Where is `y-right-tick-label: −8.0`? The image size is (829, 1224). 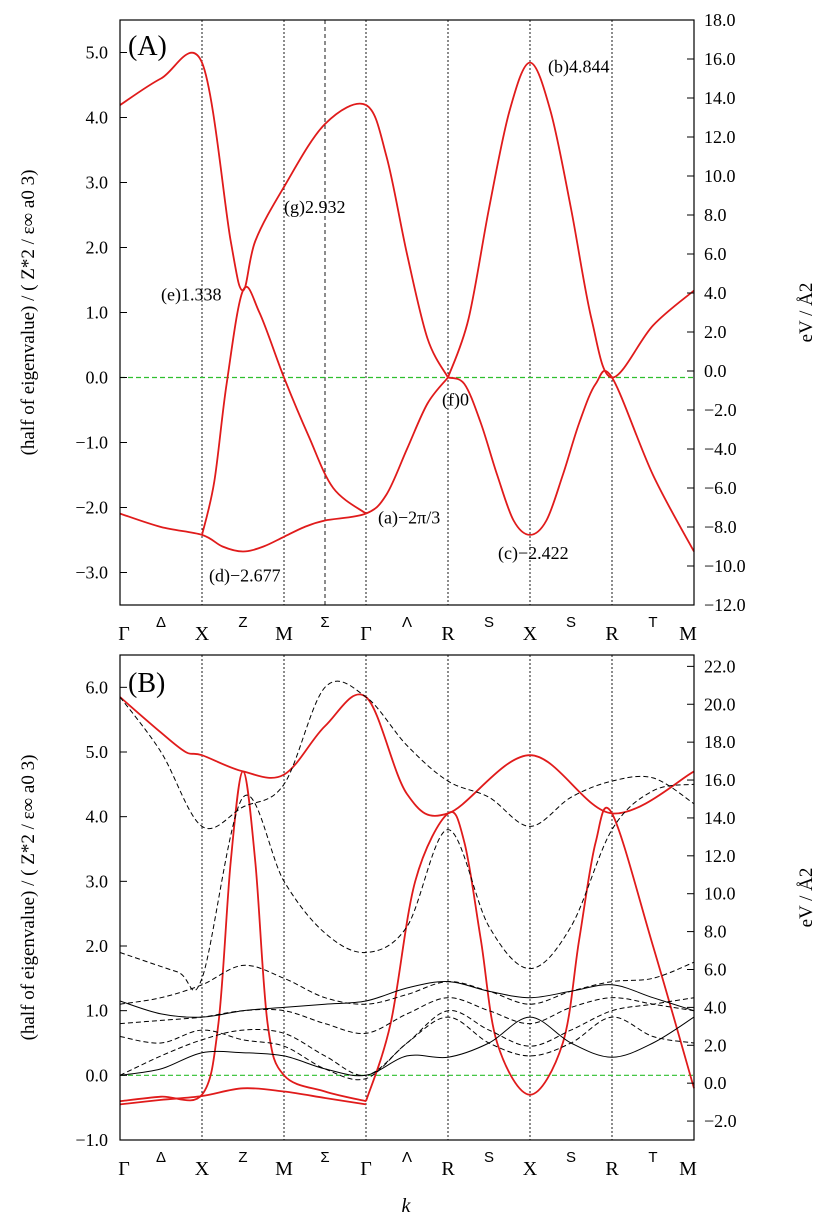
y-right-tick-label: −8.0 is located at coordinates (720, 527).